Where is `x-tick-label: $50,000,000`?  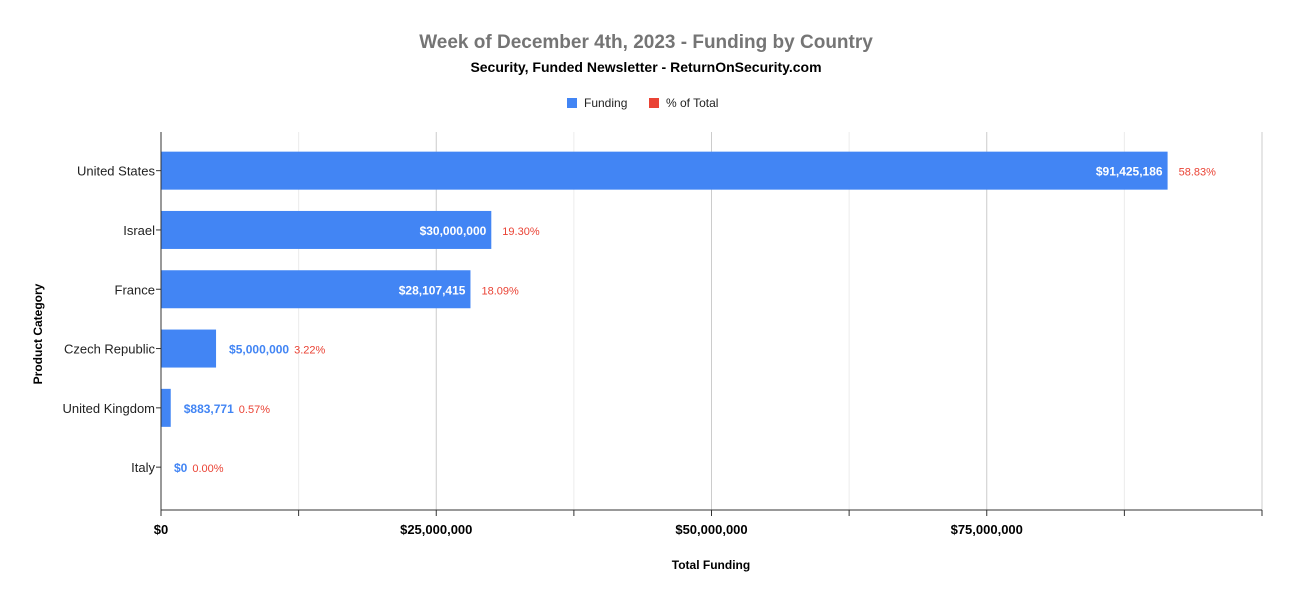
x-tick-label: $50,000,000 is located at coordinates (711, 529).